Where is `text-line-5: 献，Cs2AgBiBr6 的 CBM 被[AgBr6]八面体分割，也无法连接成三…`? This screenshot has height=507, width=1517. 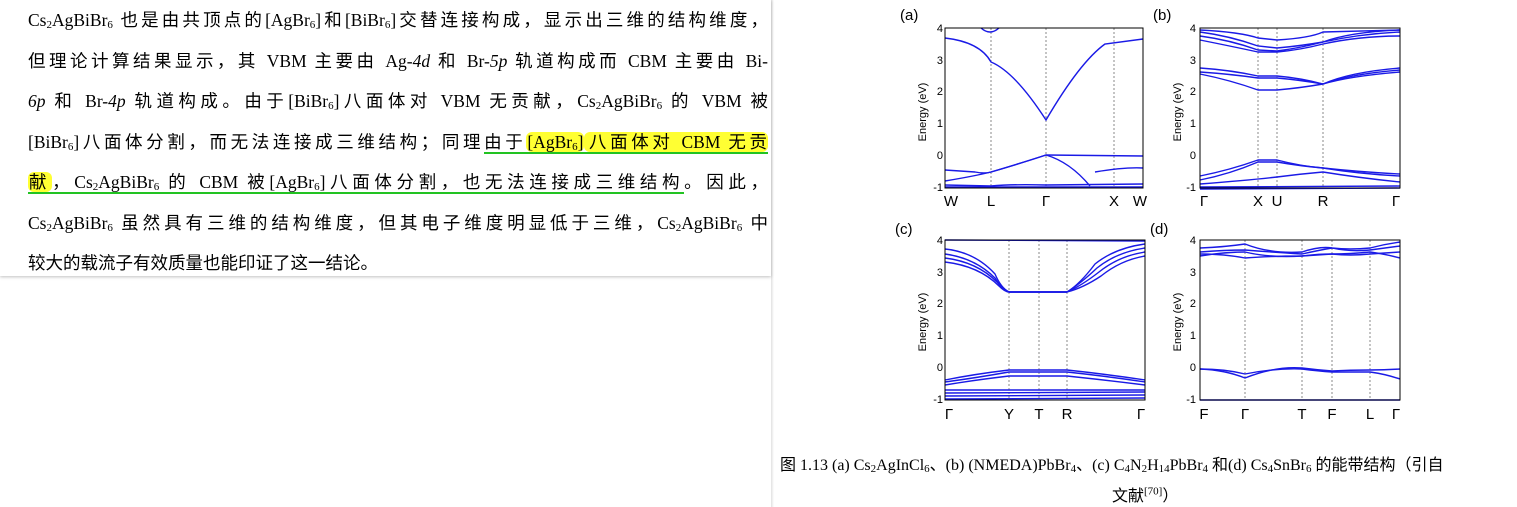
text-line-5: 献，Cs2AgBiBr6 的 CBM 被[AgBr6]八面体分割，也无法连接成三… is located at coordinates (398, 183).